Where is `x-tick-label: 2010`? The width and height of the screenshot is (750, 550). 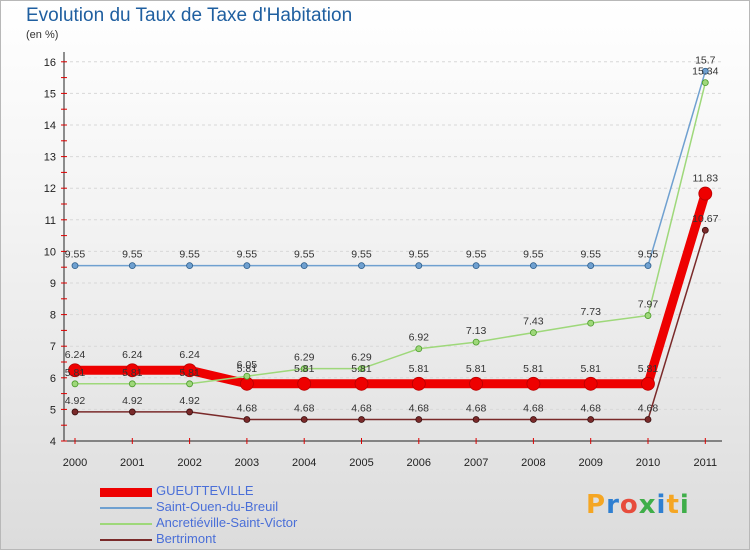 x-tick-label: 2010 is located at coordinates (648, 463).